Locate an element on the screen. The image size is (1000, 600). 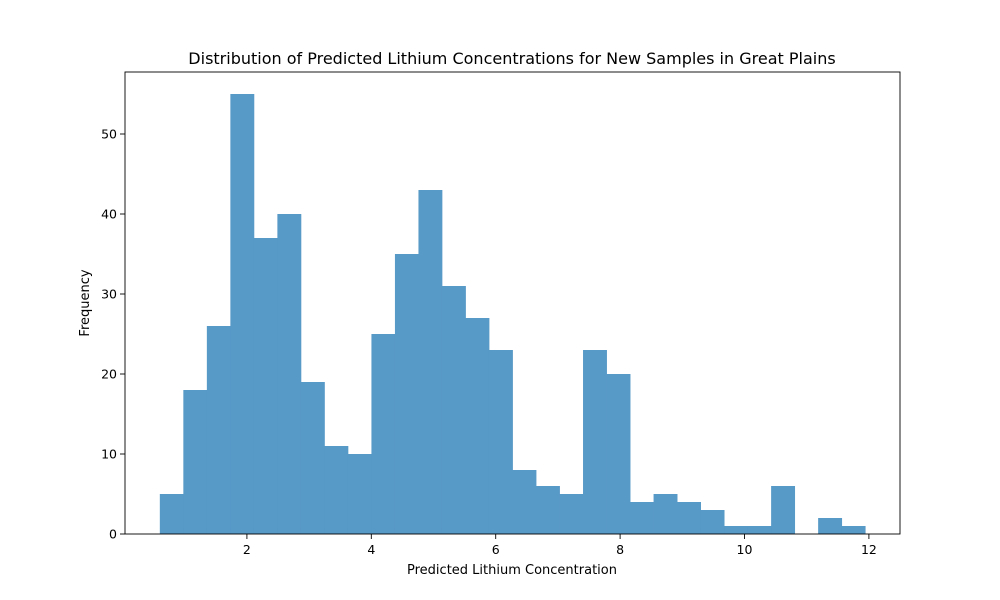
y-tick-label: 20 is located at coordinates (109, 374).